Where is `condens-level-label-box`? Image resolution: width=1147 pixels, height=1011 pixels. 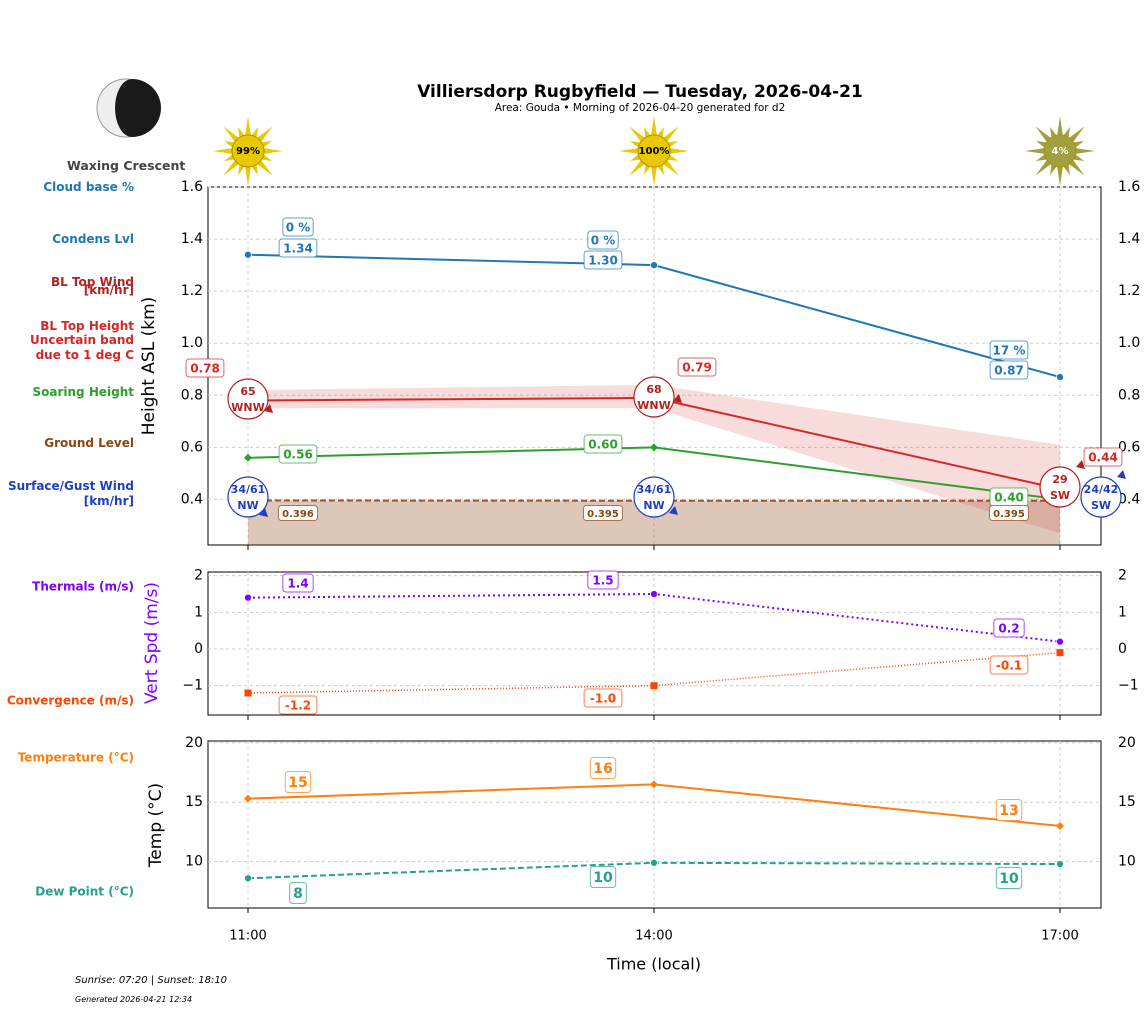 condens-level-label-box is located at coordinates (603, 260).